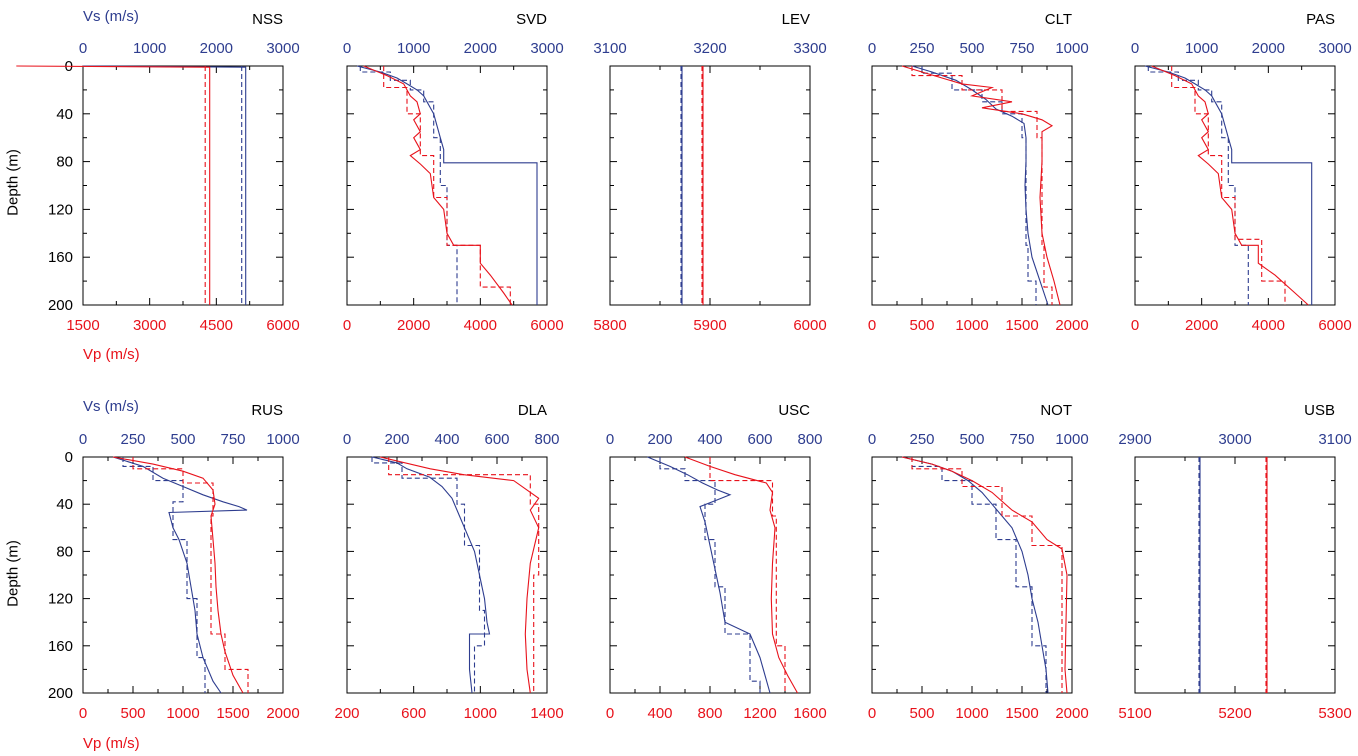 This screenshot has height=756, width=1358. I want to click on vp-tick-label: 4500, so click(216, 325).